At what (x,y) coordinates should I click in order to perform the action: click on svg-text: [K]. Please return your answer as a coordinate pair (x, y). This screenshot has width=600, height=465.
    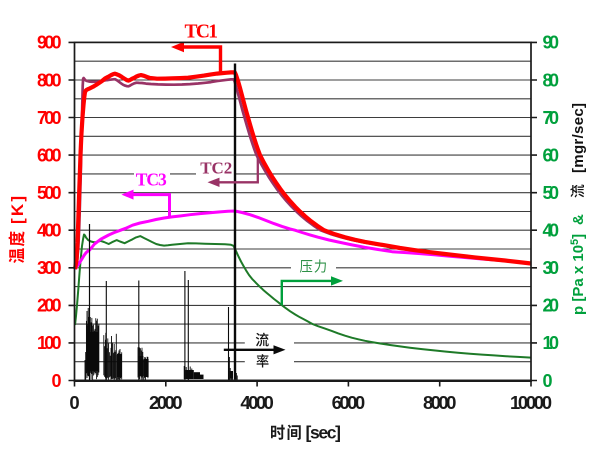
    Looking at the image, I should click on (17, 210).